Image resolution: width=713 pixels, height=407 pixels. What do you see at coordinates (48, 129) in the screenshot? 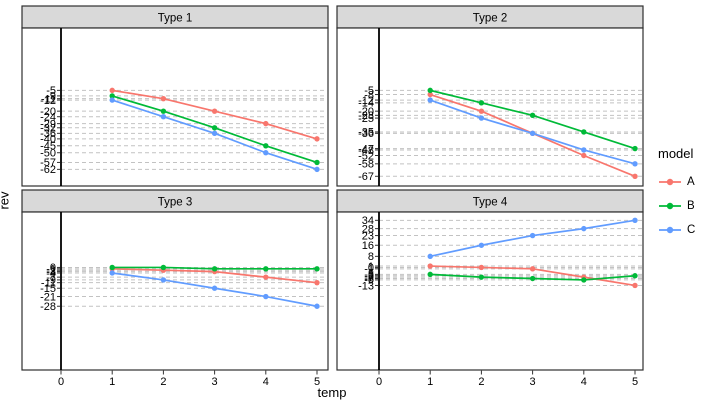
I see `y-tick-label: -32` at bounding box center [48, 129].